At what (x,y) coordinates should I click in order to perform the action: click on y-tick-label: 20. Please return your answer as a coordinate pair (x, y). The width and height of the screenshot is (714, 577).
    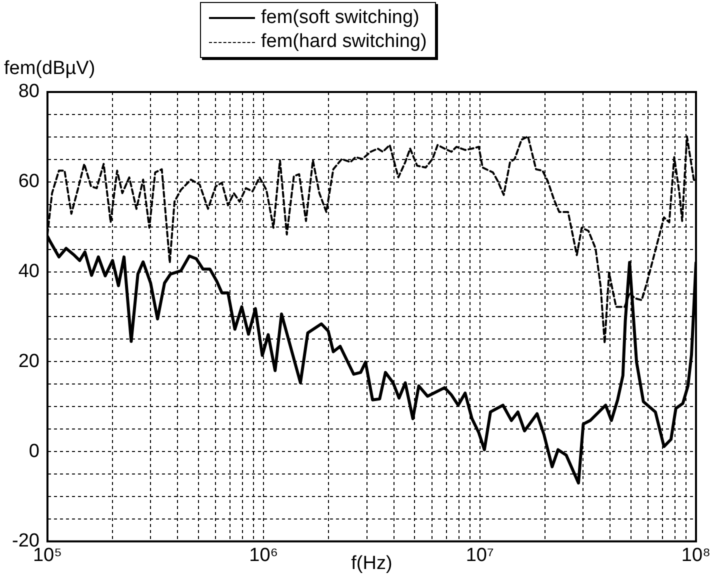
    Looking at the image, I should click on (29, 361).